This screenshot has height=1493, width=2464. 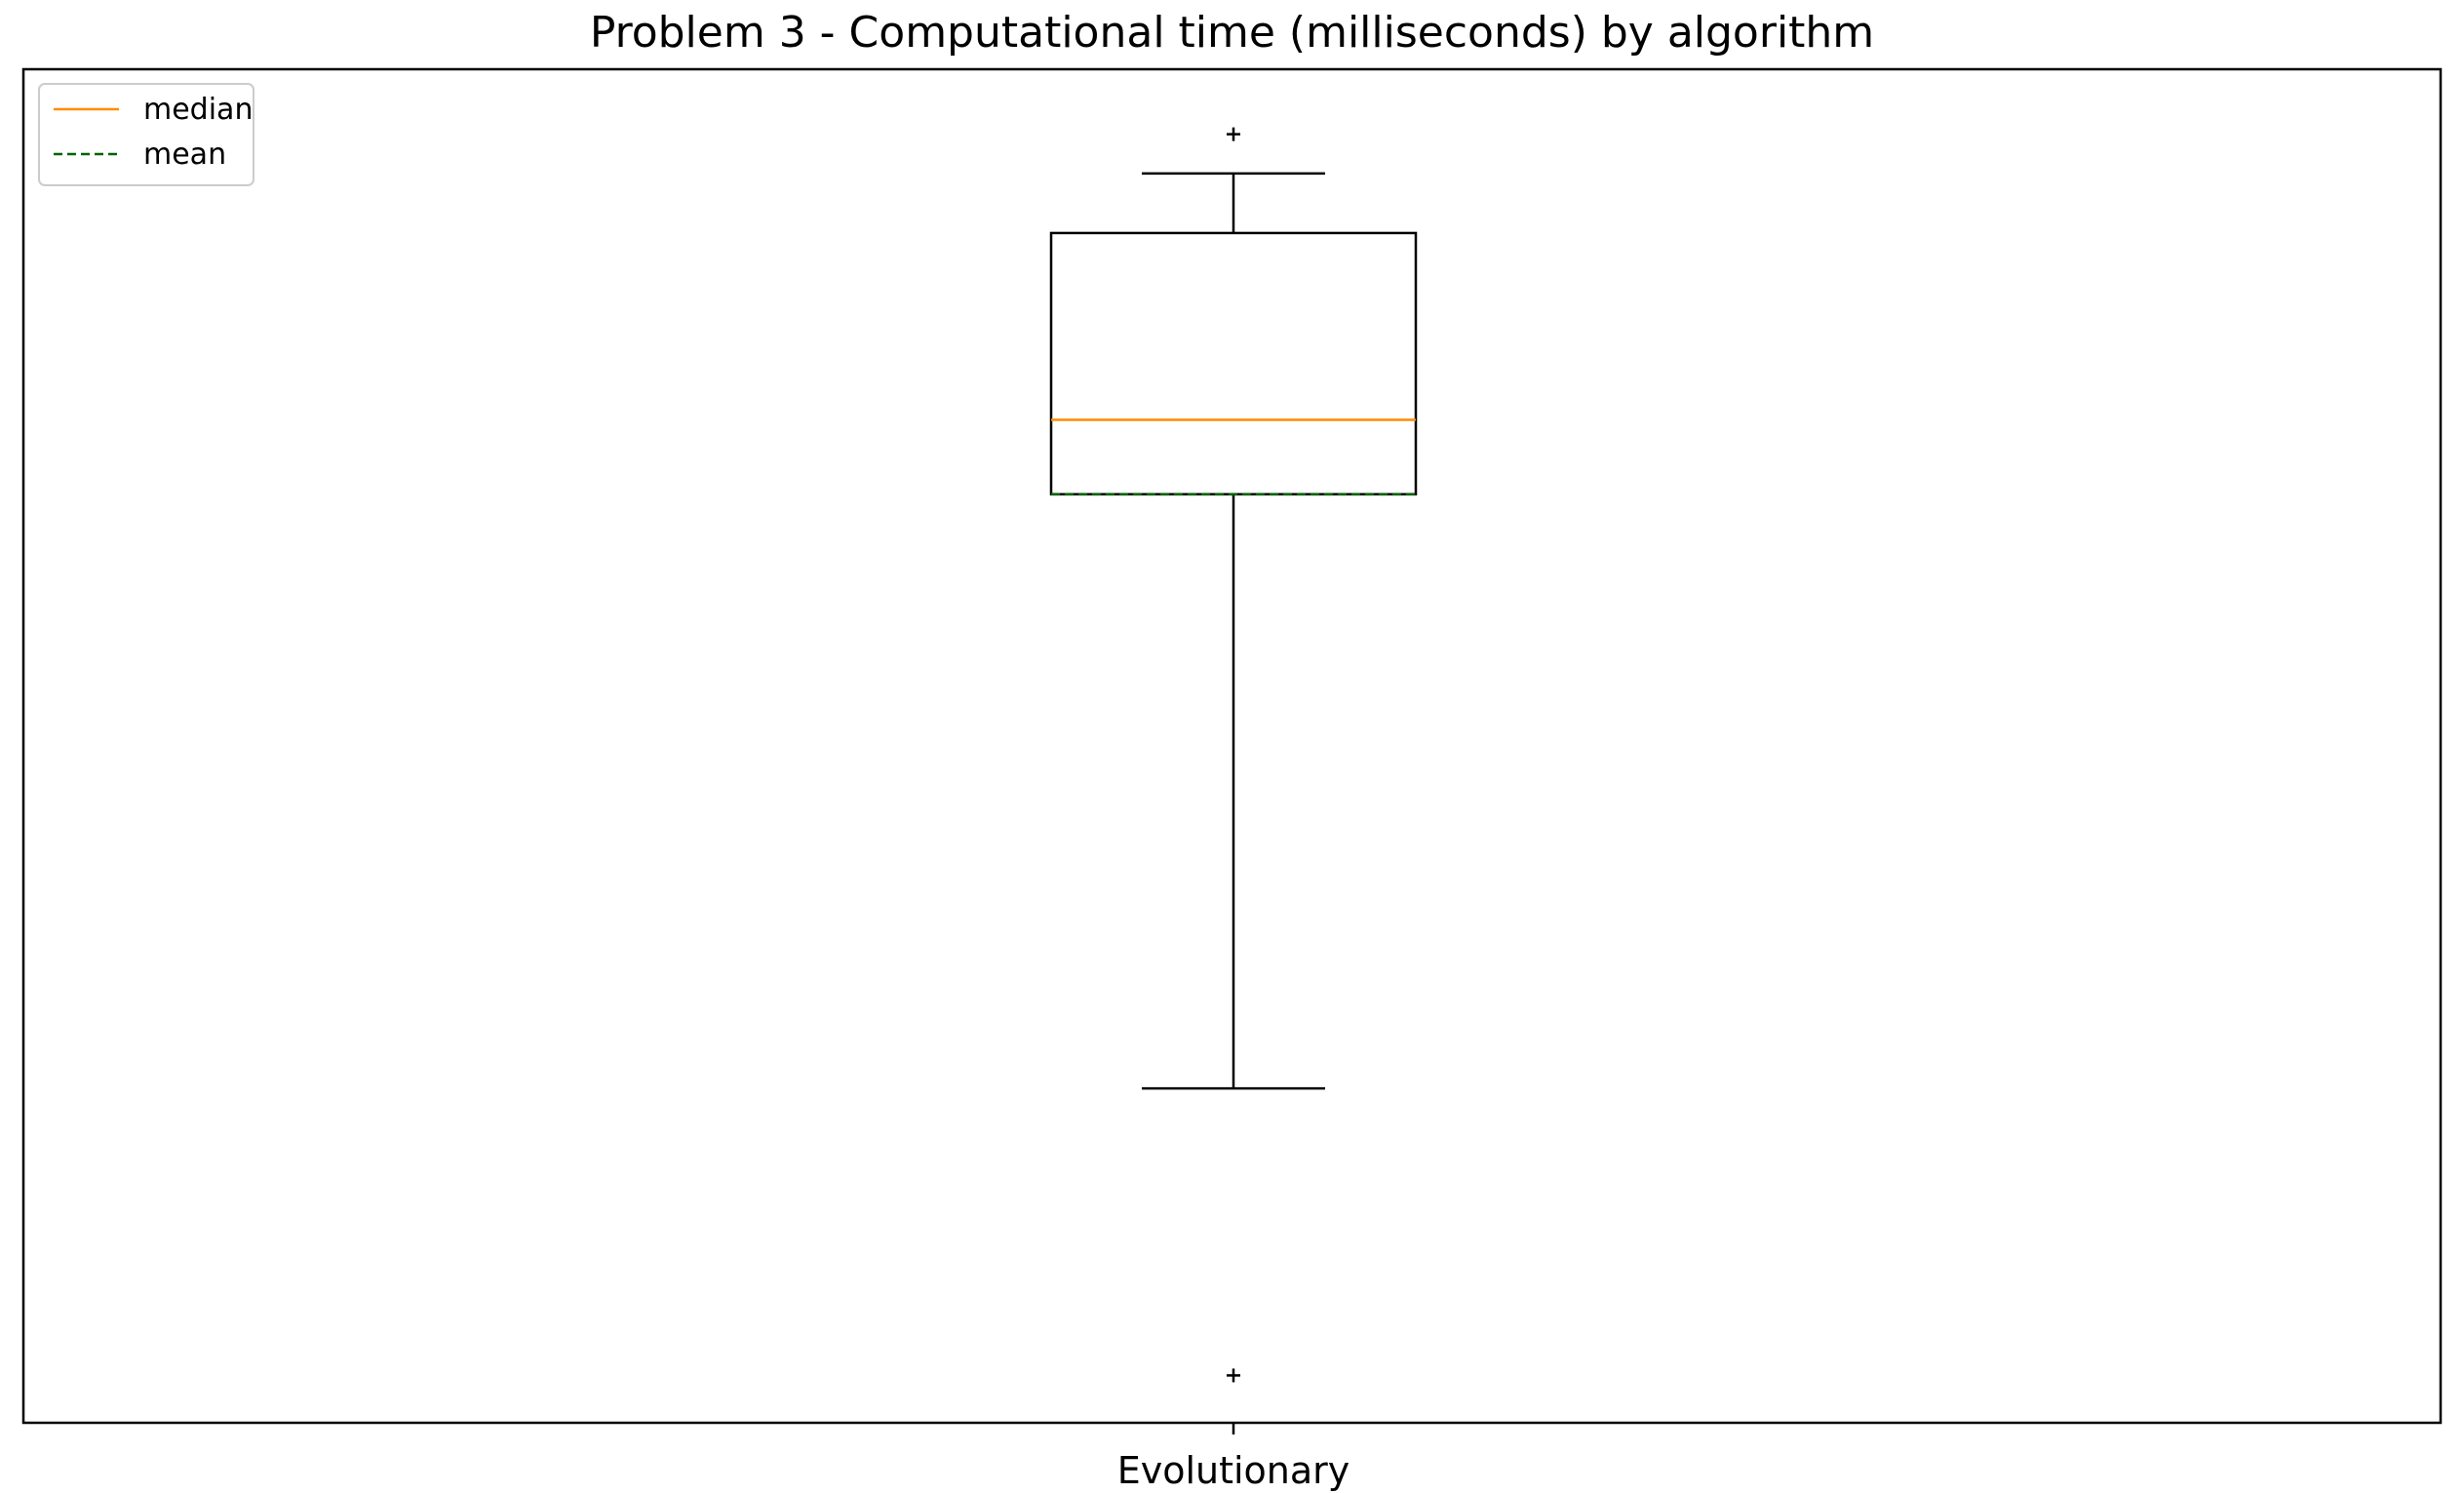 I want to click on legend-mean-label: mean, so click(x=185, y=155).